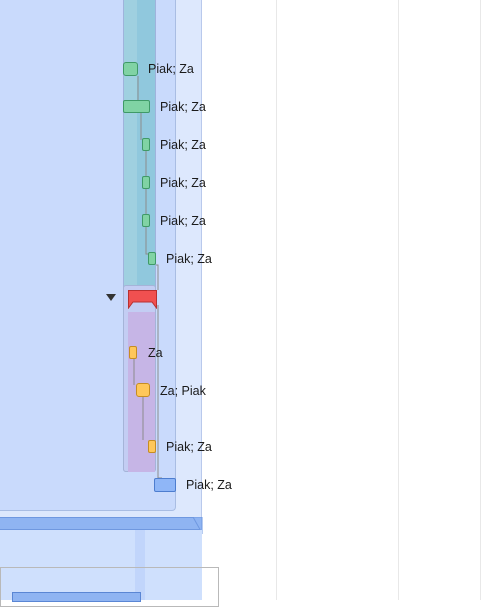 The image size is (503, 607). What do you see at coordinates (101, 565) in the screenshot?
I see `swimlane-band-lower` at bounding box center [101, 565].